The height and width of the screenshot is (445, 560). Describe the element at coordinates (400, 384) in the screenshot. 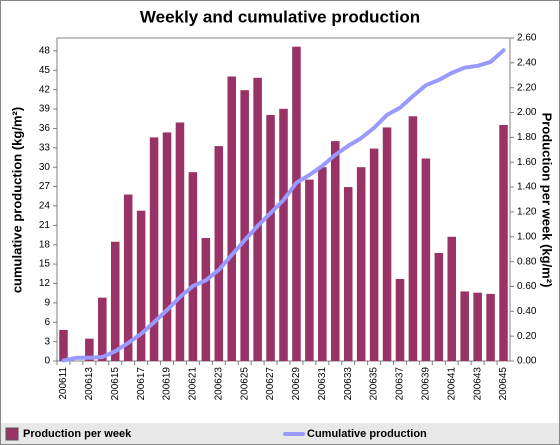

I see `x-tick-label: 200637` at that location.